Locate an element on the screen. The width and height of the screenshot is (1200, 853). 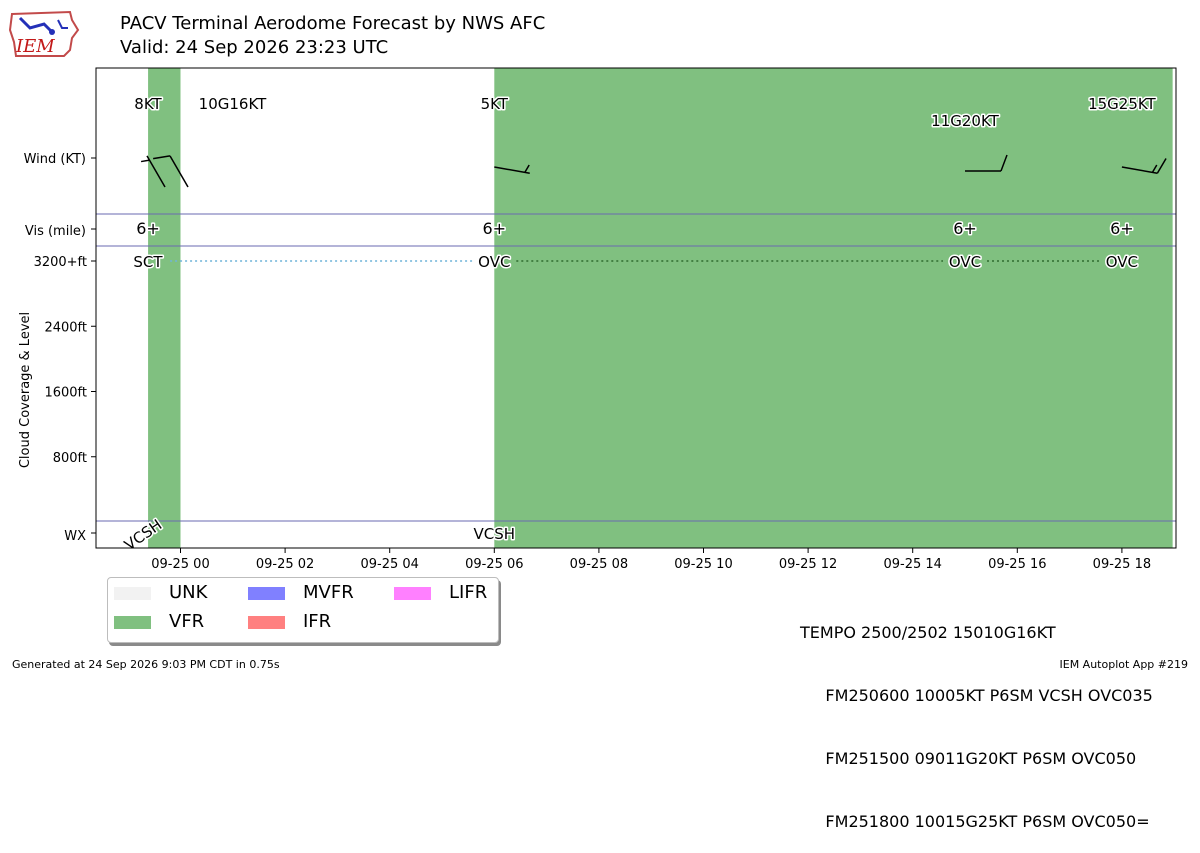
y-tick-label: 3200+ft is located at coordinates (60, 262).